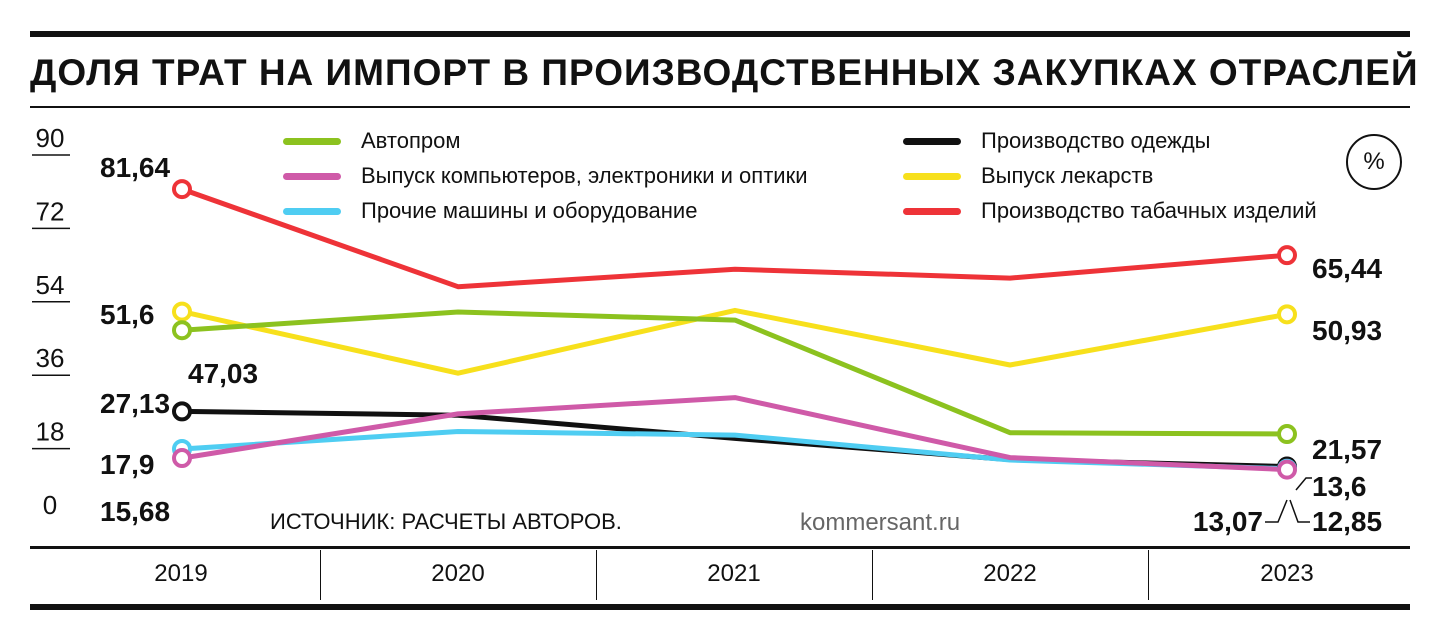 The image size is (1440, 641). Describe the element at coordinates (1096, 140) in the screenshot. I see `legend-label: Производство одежды` at that location.